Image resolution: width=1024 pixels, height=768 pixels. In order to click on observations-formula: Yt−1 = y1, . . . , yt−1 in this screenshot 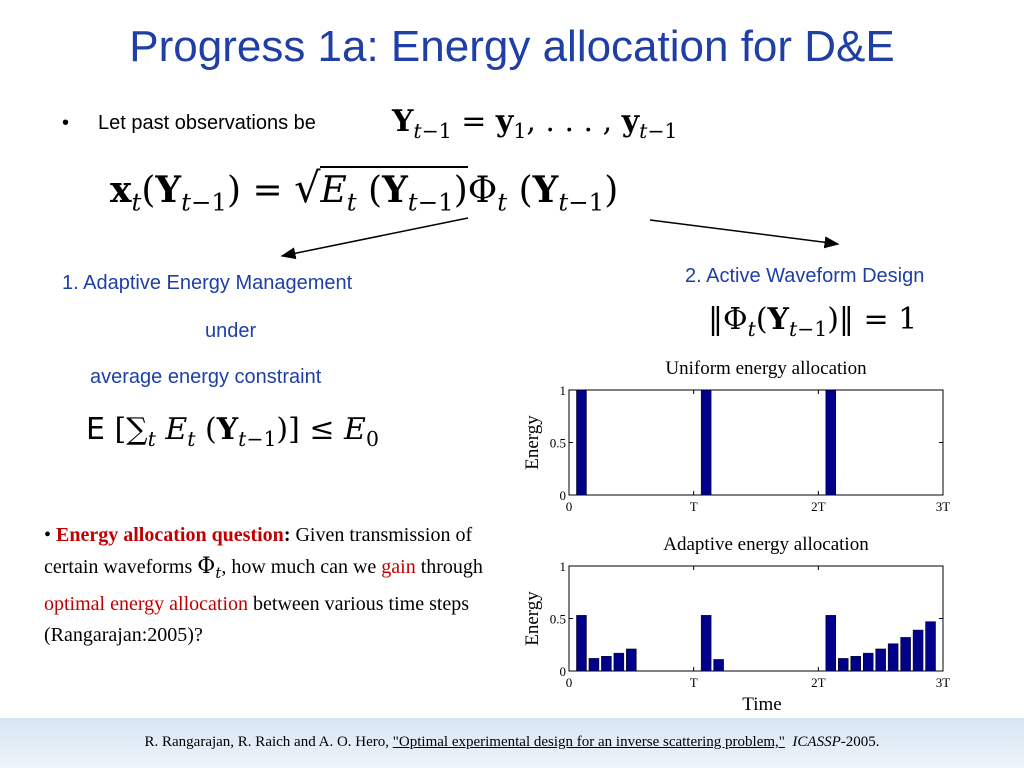, I will do `click(535, 124)`.